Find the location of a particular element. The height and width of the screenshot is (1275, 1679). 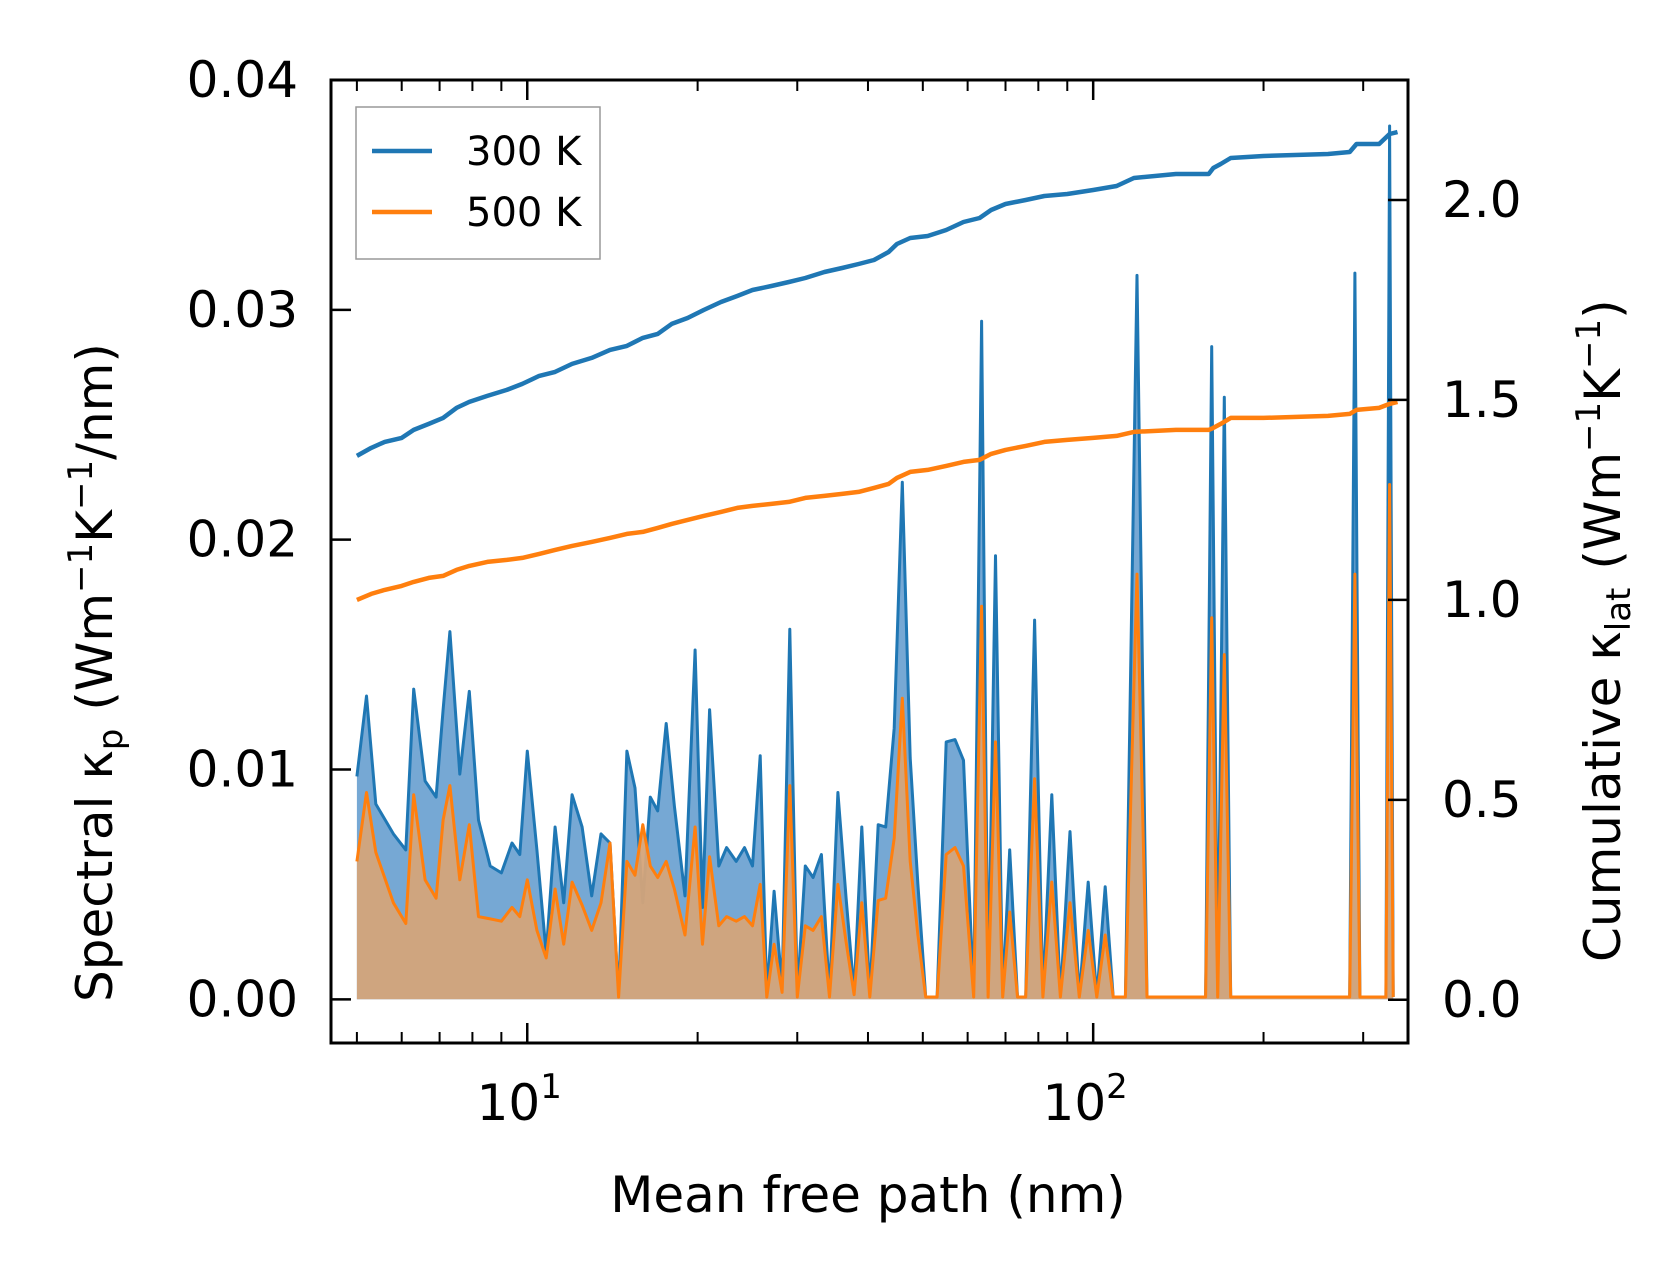

y-left-label-exp2: −1 is located at coordinates (81, 485).